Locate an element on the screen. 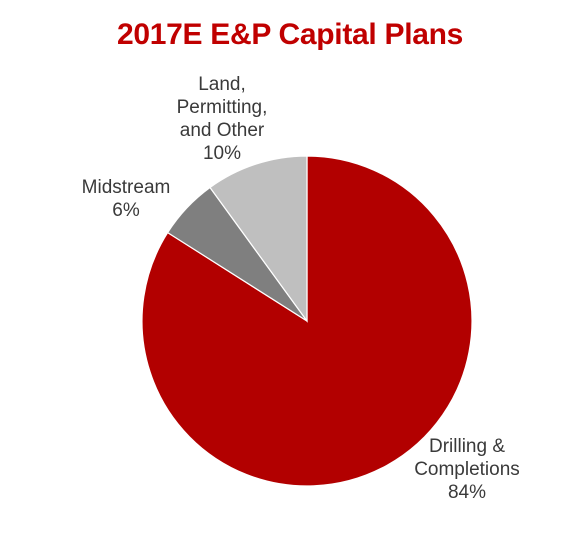  pie-slice-land-permitting-and-other is located at coordinates (258, 239).